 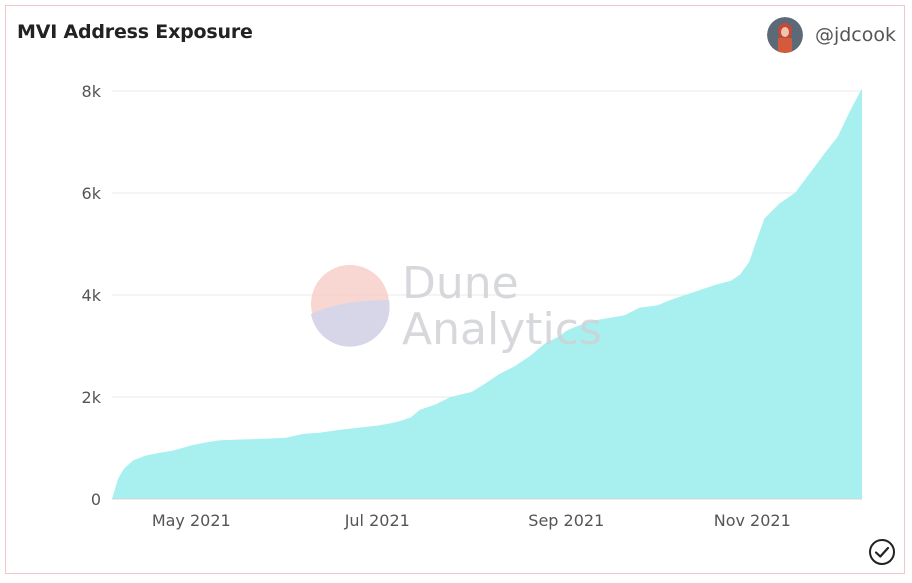 What do you see at coordinates (784, 35) in the screenshot?
I see `user-avatar-icon` at bounding box center [784, 35].